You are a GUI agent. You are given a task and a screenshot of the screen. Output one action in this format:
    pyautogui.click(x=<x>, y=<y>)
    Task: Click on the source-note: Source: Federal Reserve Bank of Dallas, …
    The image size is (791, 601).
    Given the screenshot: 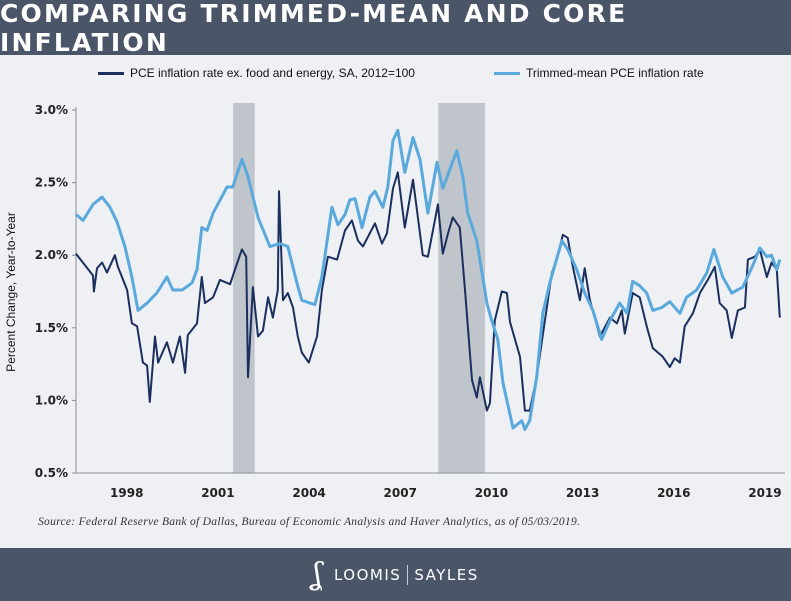 What is the action you would take?
    pyautogui.click(x=309, y=522)
    